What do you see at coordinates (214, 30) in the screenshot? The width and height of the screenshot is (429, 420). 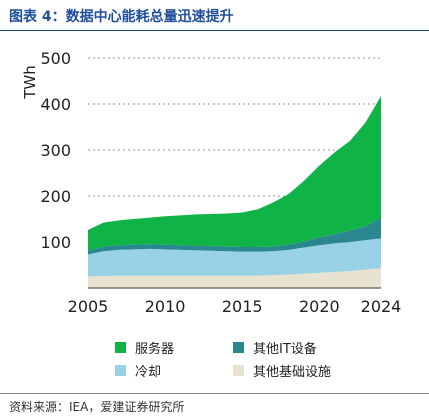 I see `title-divider` at bounding box center [214, 30].